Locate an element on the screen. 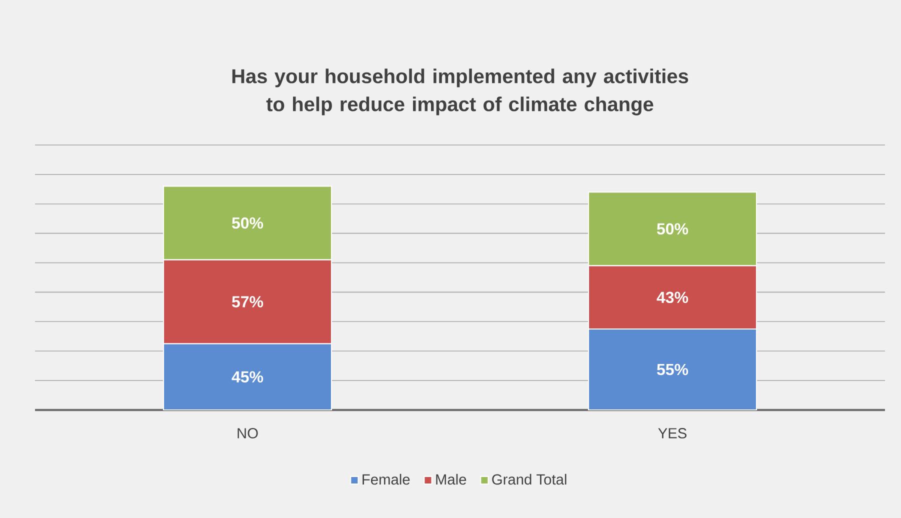  data-label: 57% is located at coordinates (248, 302).